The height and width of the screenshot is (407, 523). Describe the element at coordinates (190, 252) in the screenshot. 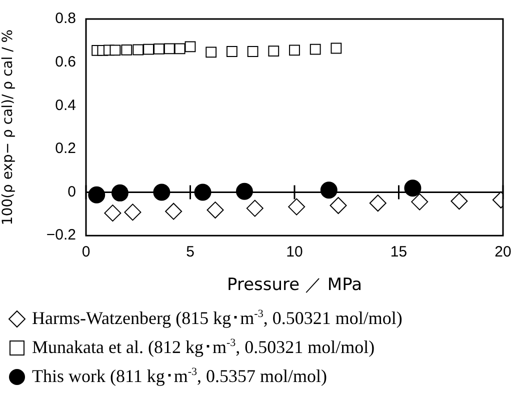

I see `x-tick-label: 5` at that location.